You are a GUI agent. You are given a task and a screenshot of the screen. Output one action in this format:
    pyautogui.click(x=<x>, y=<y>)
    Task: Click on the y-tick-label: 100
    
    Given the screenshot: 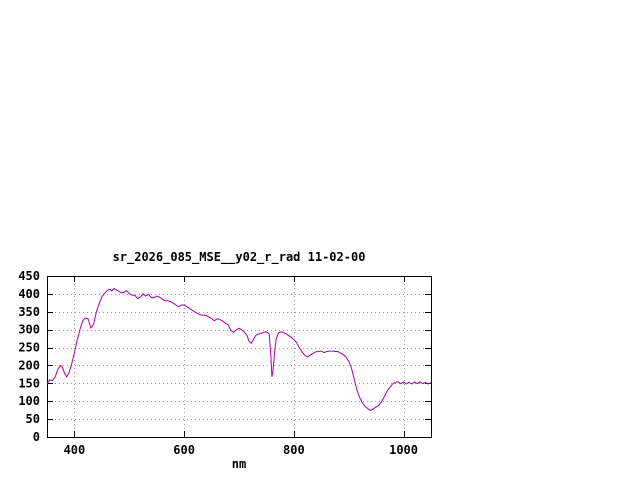 What is the action you would take?
    pyautogui.click(x=29, y=401)
    